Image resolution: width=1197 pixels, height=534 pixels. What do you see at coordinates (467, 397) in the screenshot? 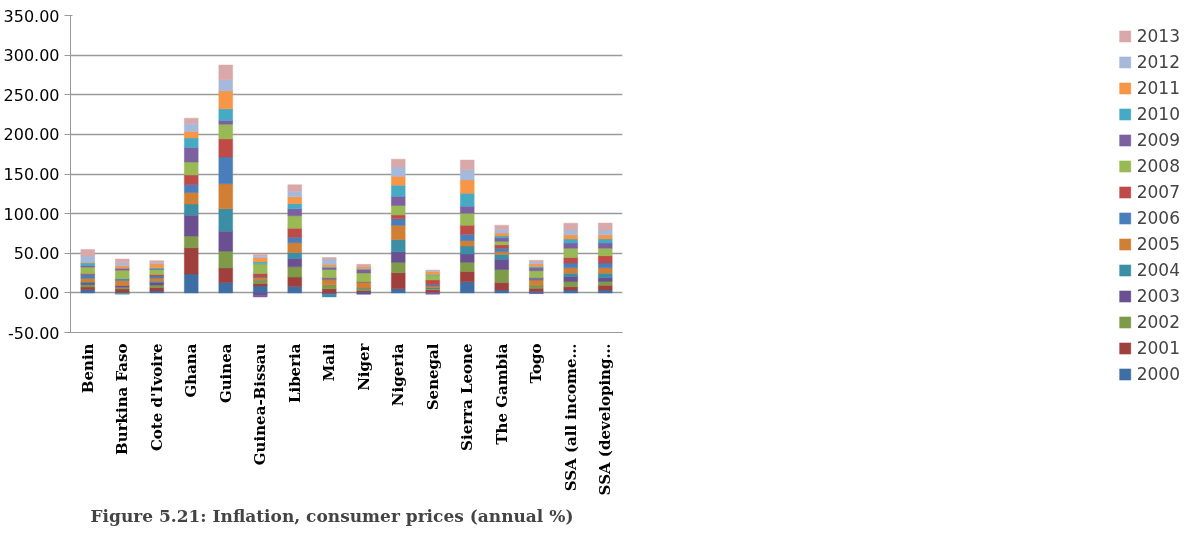
I see `x-tick-label: Sierra Leone` at bounding box center [467, 397].